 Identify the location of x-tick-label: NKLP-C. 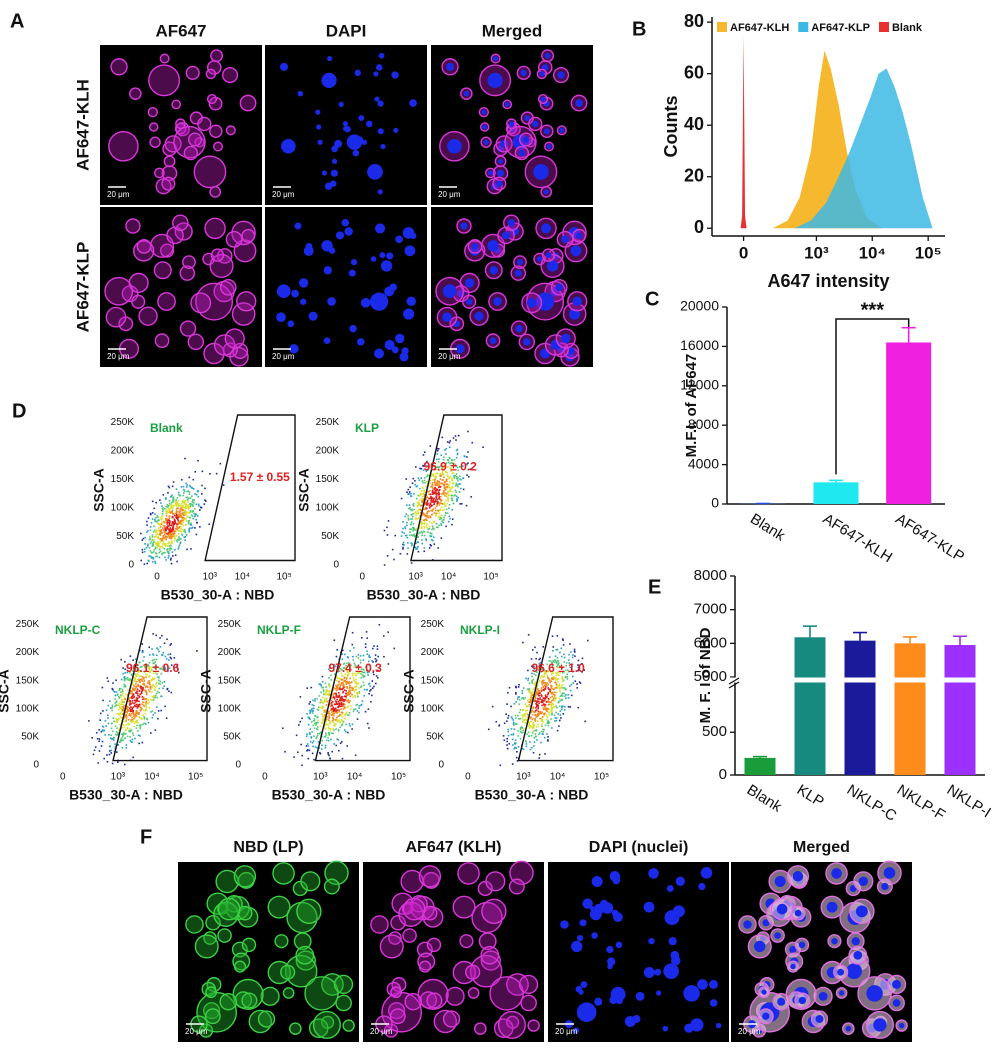
(872, 803).